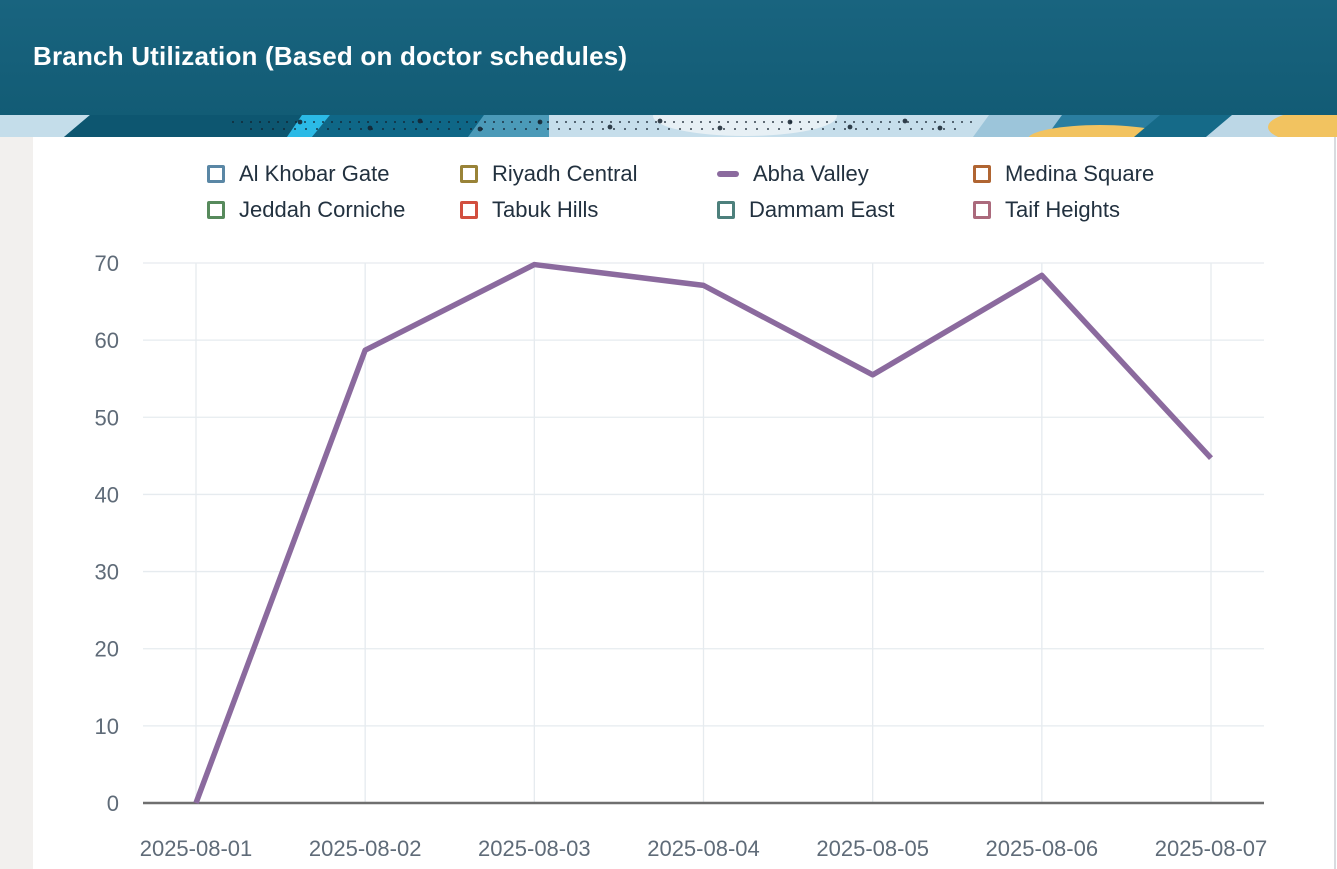 The image size is (1337, 869). What do you see at coordinates (107, 263) in the screenshot?
I see `y-tick-label: 70` at bounding box center [107, 263].